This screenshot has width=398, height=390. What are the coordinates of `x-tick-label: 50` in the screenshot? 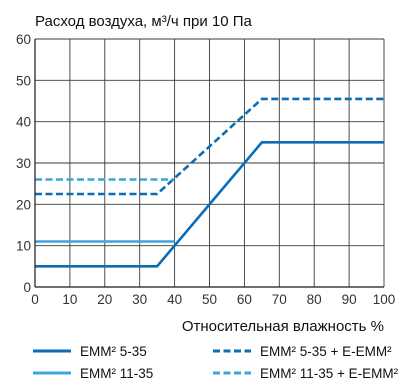 It's located at (209, 299).